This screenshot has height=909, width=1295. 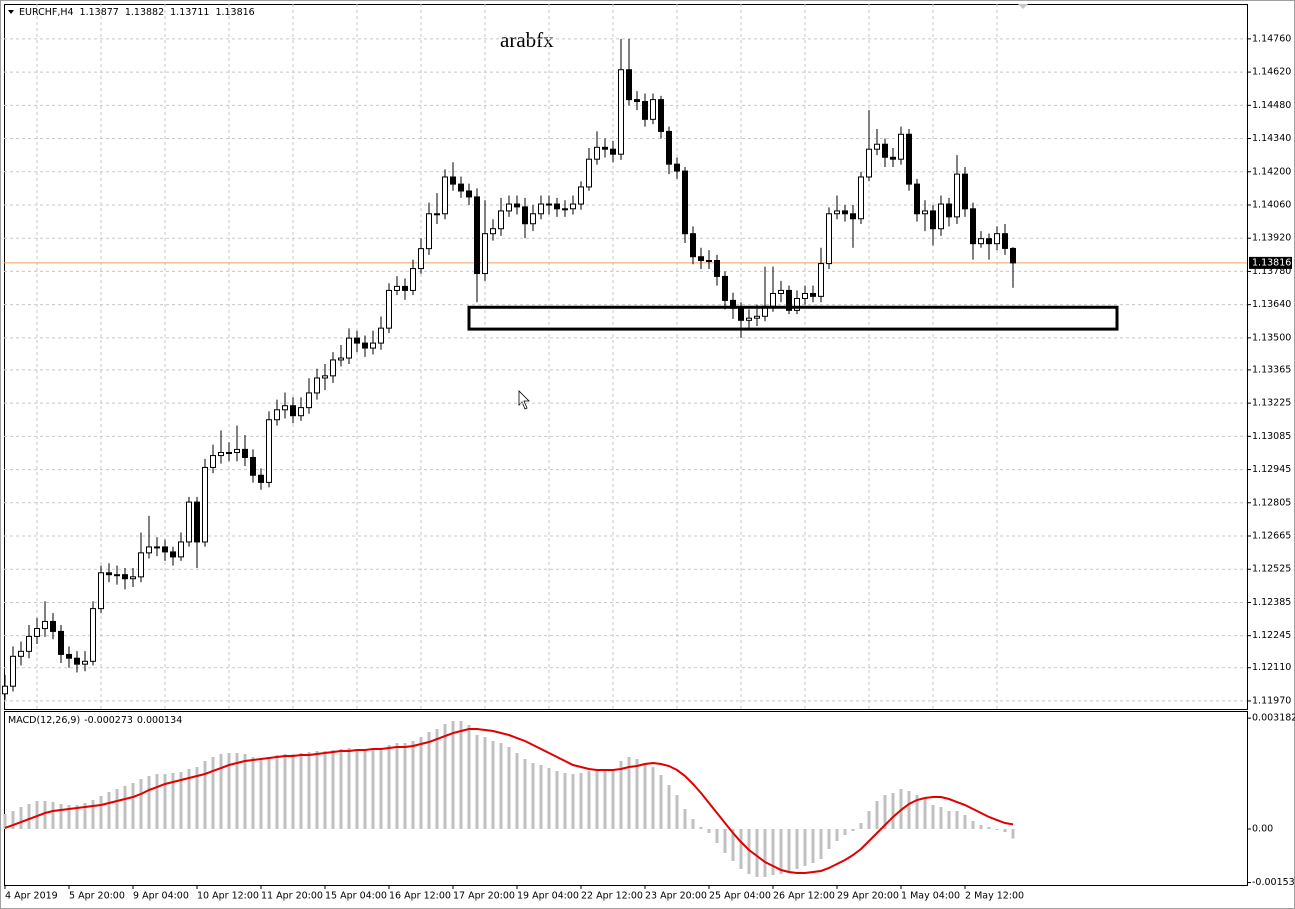 I want to click on x-tick-label: 15 Apr 04:00, so click(x=356, y=896).